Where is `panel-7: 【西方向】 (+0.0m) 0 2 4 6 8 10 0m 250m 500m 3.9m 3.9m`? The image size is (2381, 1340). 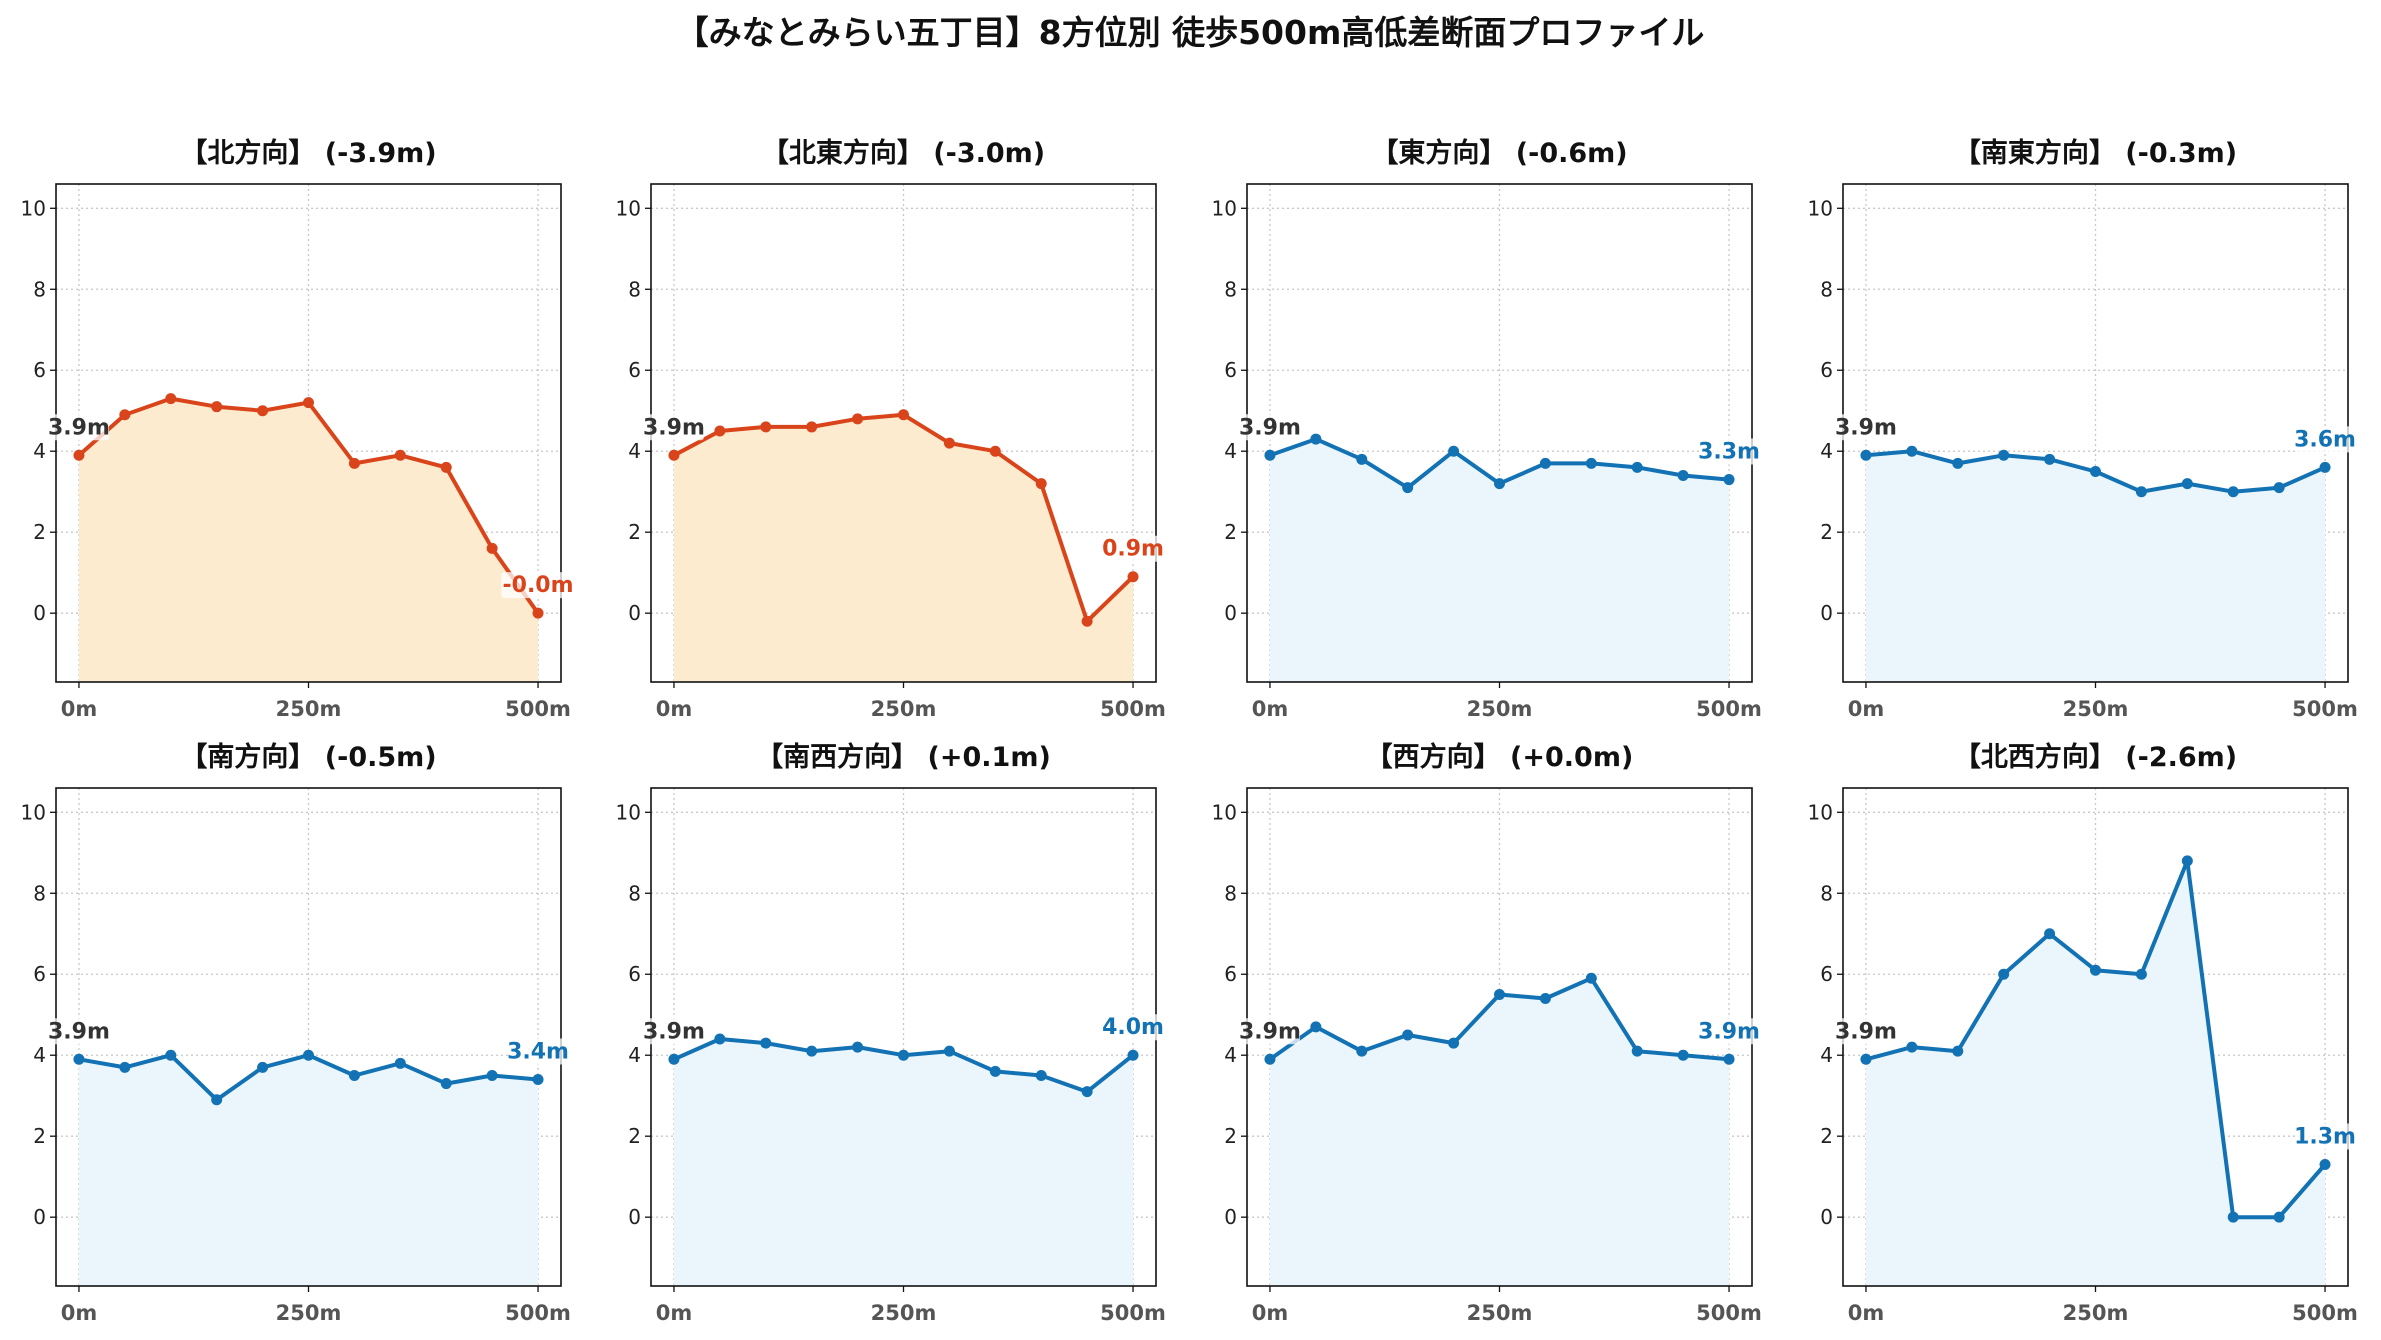
panel-7: 【西方向】 (+0.0m) 0 2 4 6 8 10 0m 250m 500m 3.9m 3.9m is located at coordinates (1487, 1033).